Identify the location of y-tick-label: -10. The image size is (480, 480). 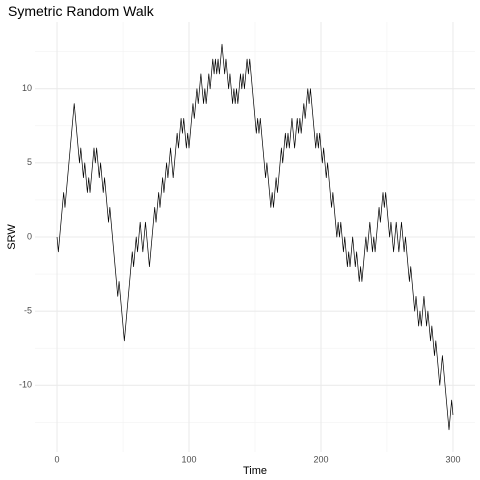
(25, 385).